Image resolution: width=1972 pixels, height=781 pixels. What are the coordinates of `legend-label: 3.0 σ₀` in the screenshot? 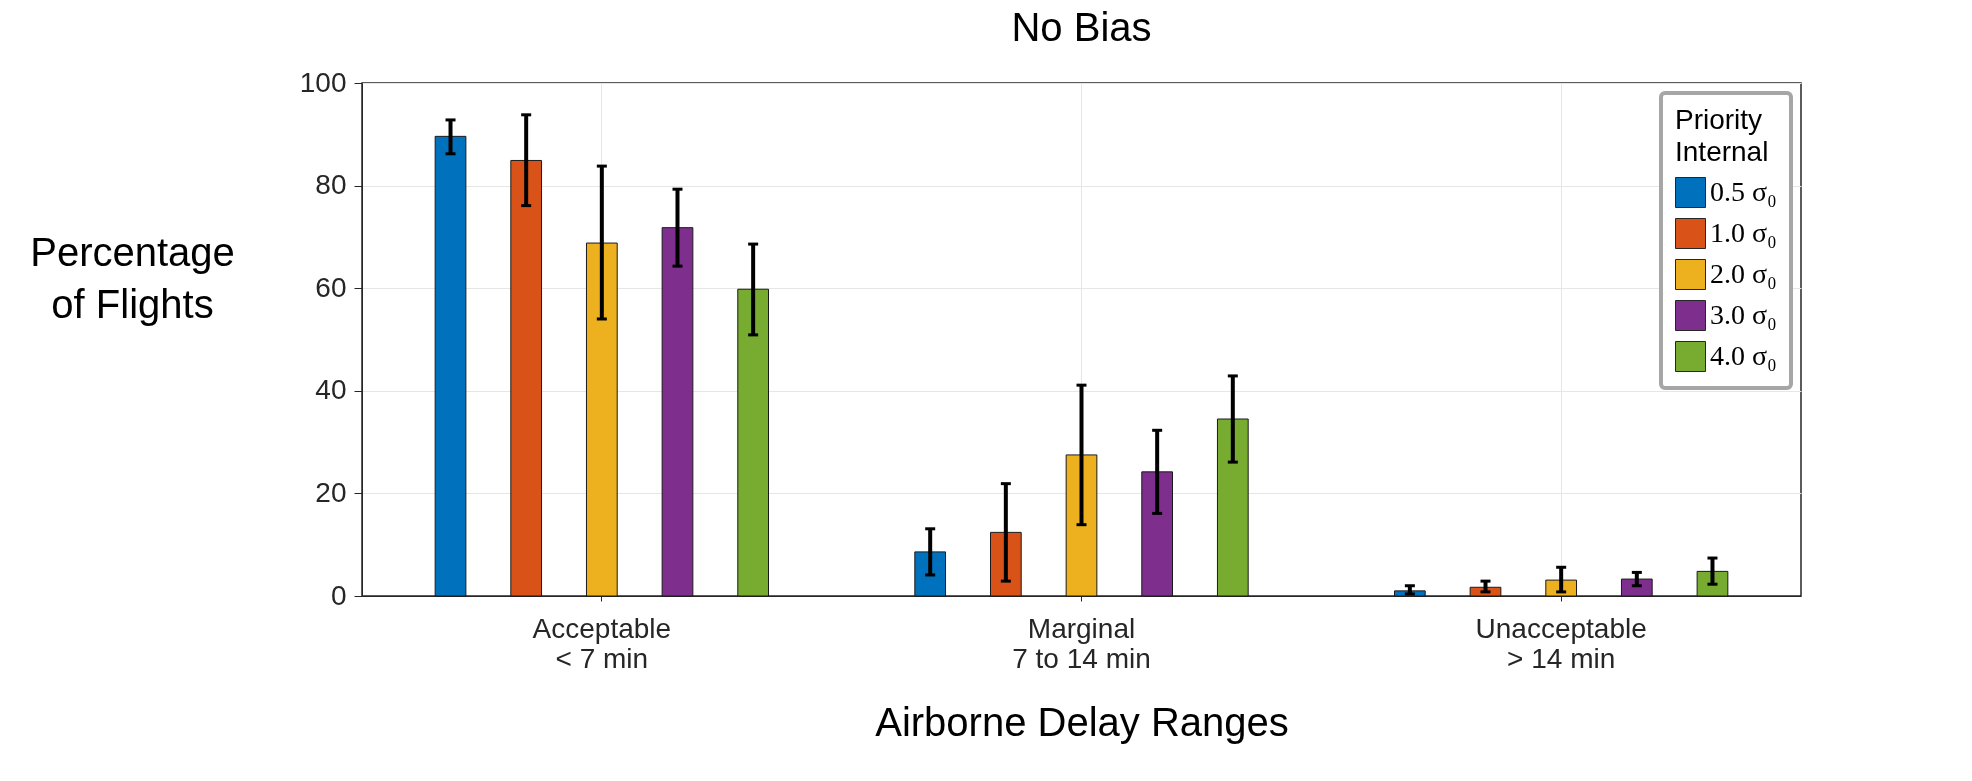 It's located at (1743, 314).